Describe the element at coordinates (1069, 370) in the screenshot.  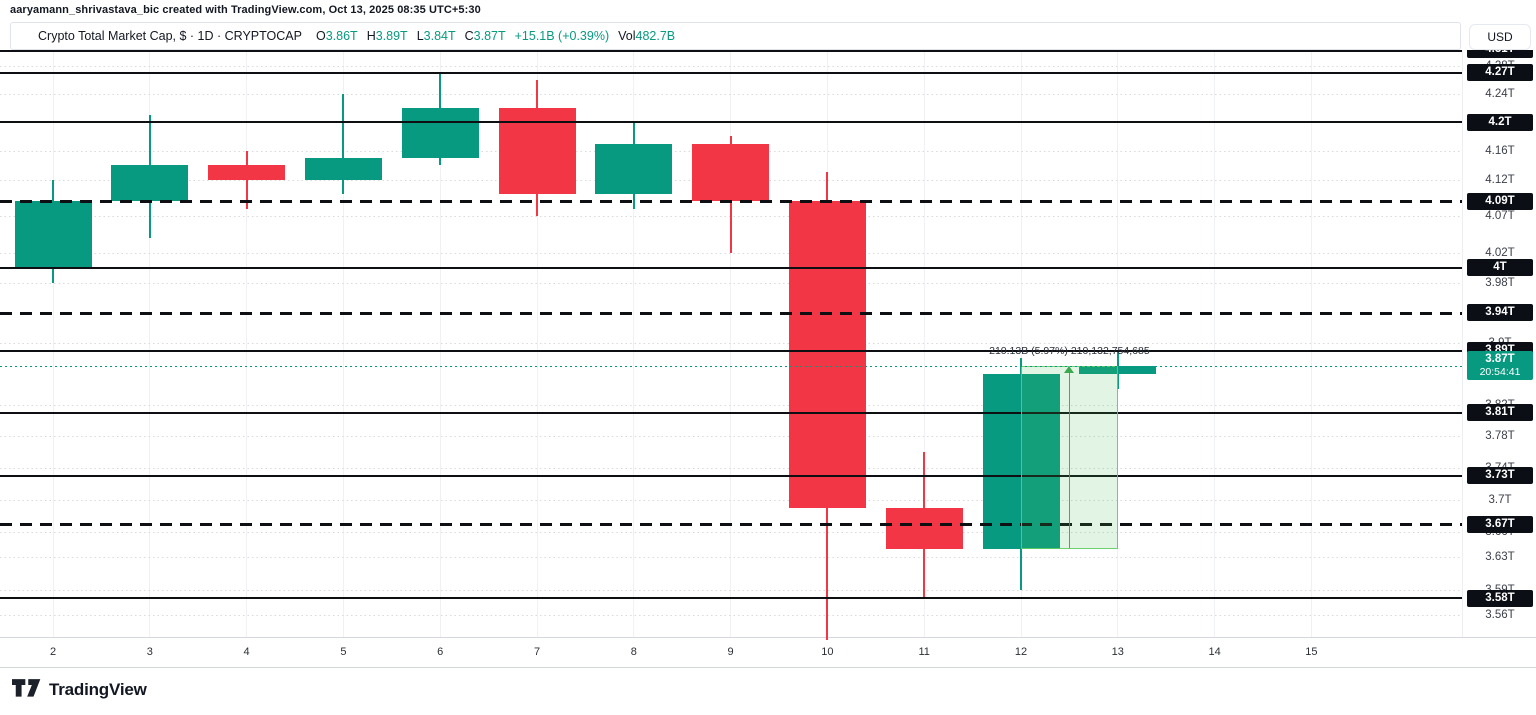
I see `measure-arrow-up-icon` at that location.